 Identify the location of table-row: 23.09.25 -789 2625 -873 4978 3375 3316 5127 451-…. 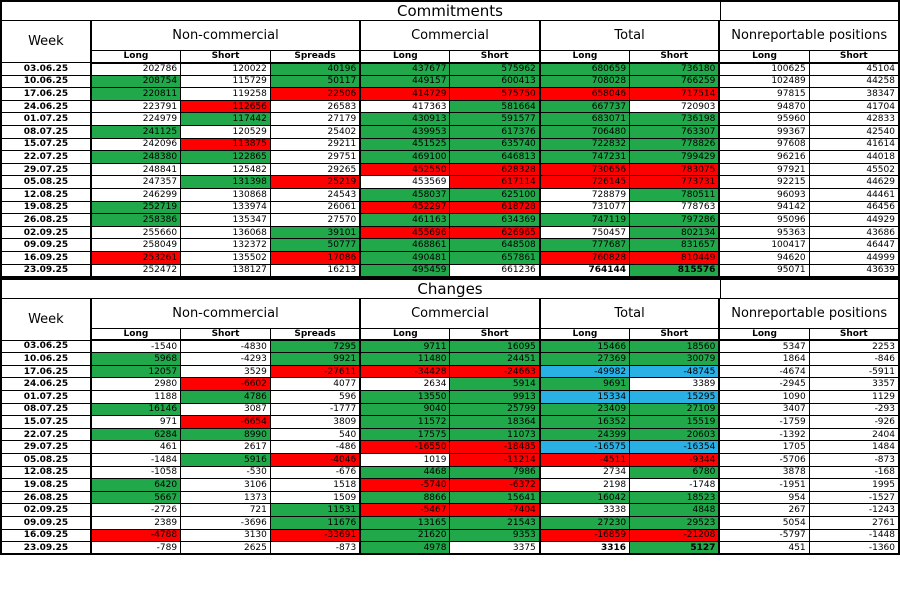
(450, 548).